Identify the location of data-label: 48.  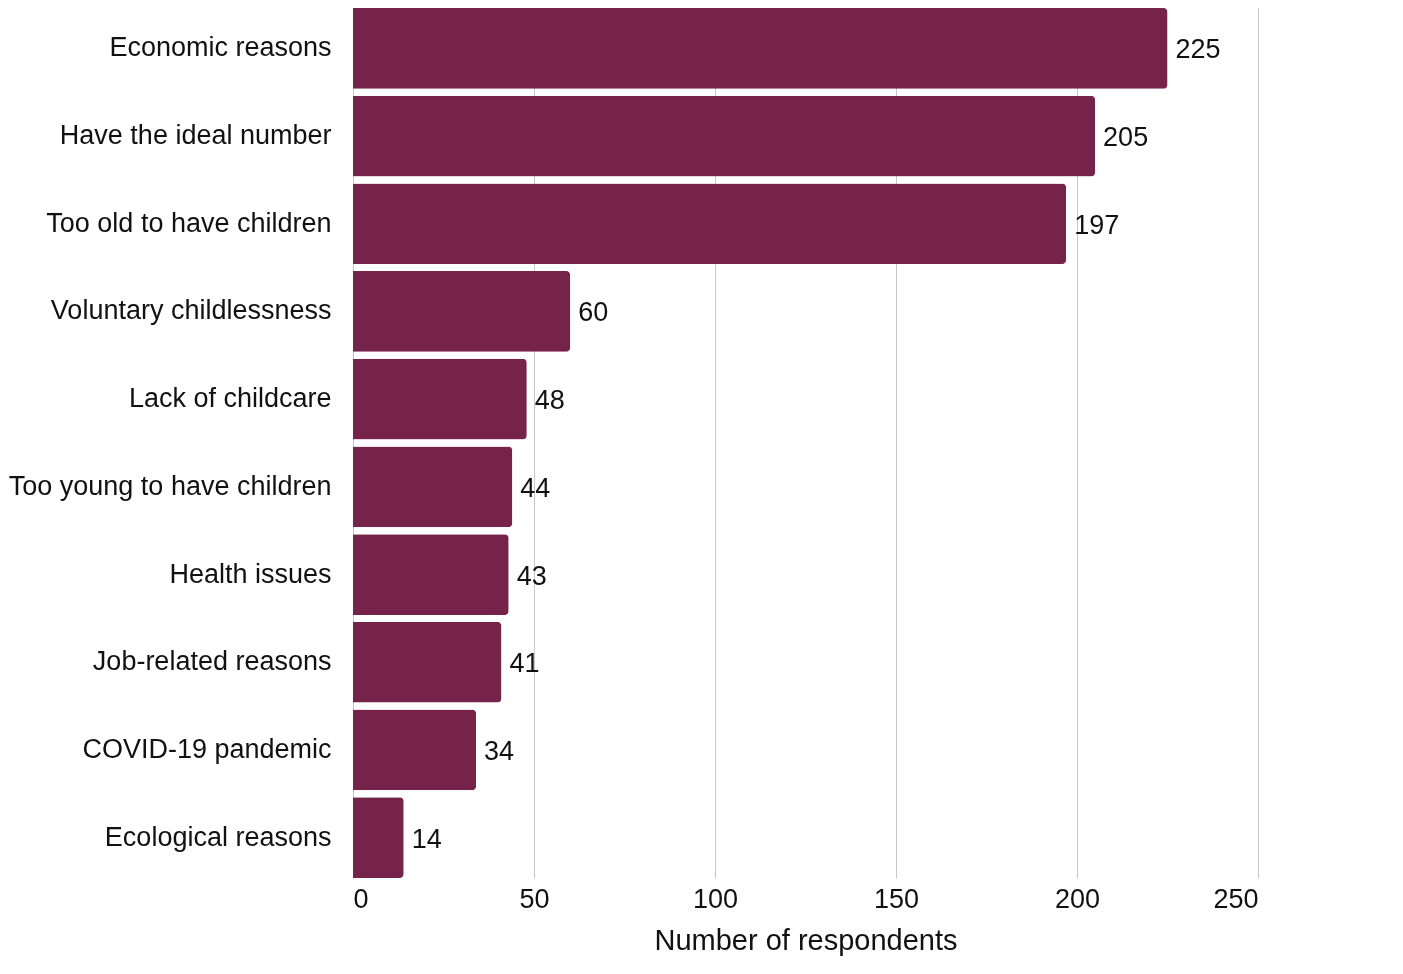
(549, 400).